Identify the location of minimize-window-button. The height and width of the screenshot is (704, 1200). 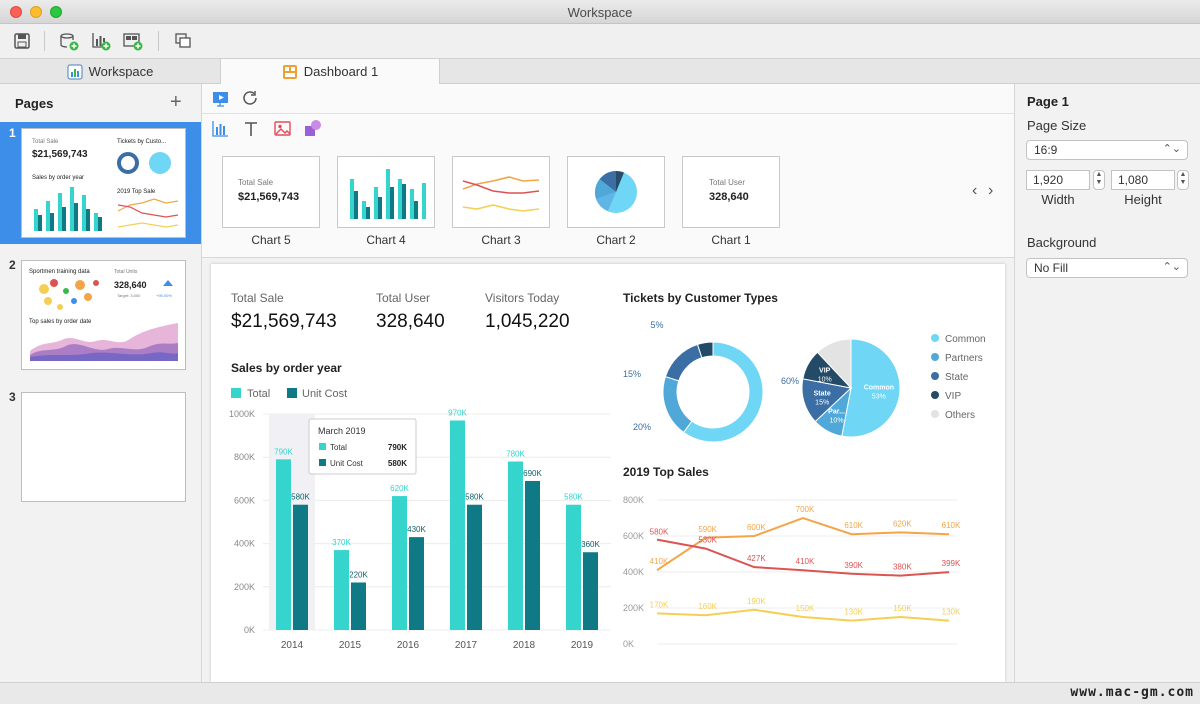
(36, 12).